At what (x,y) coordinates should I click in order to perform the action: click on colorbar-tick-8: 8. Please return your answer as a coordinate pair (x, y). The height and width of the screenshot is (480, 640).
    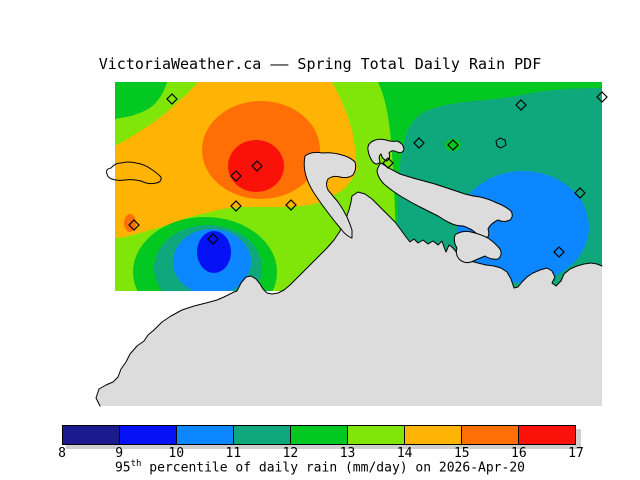
    Looking at the image, I should click on (62, 453).